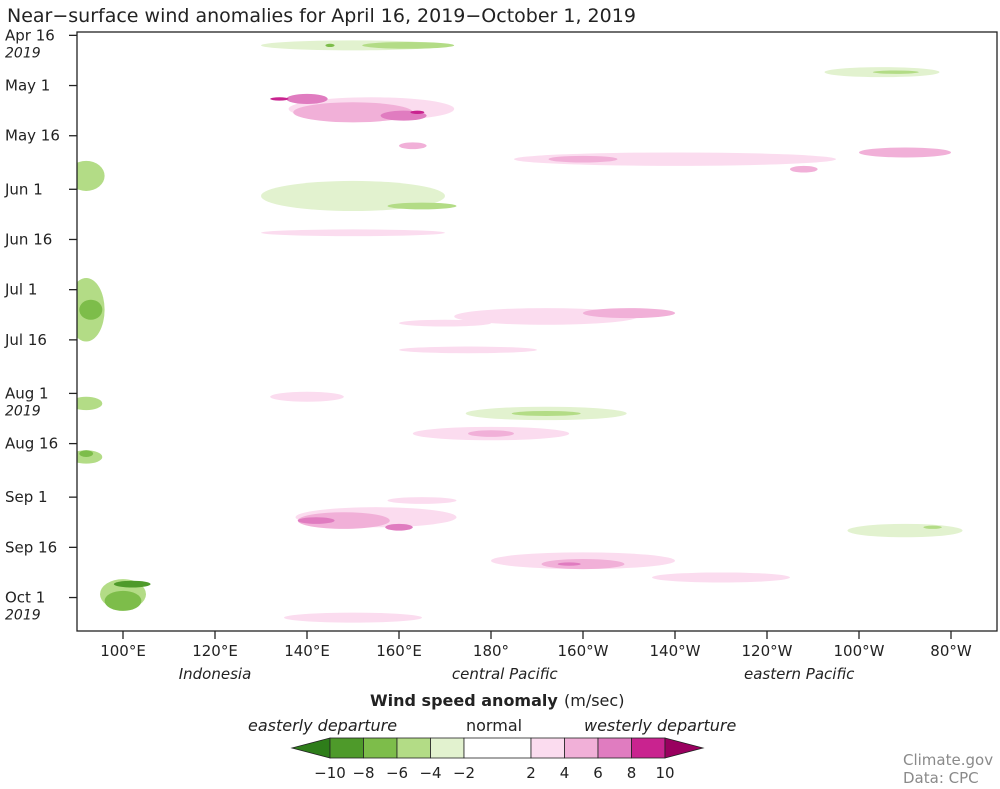 The image size is (1000, 789). I want to click on colorbar-tick-label: −6, so click(397, 773).